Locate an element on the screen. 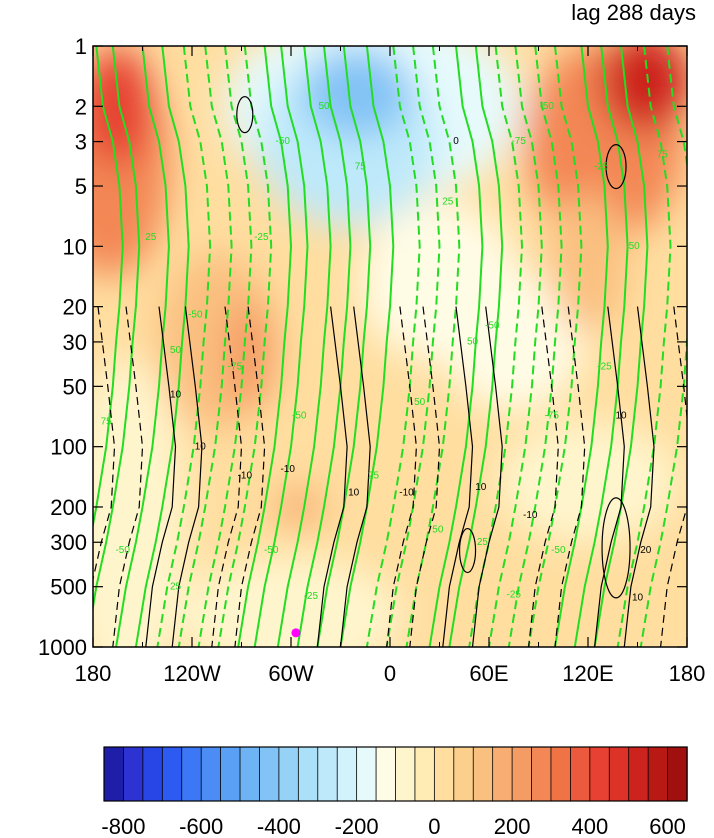  x-tick-label: 0 is located at coordinates (390, 673).